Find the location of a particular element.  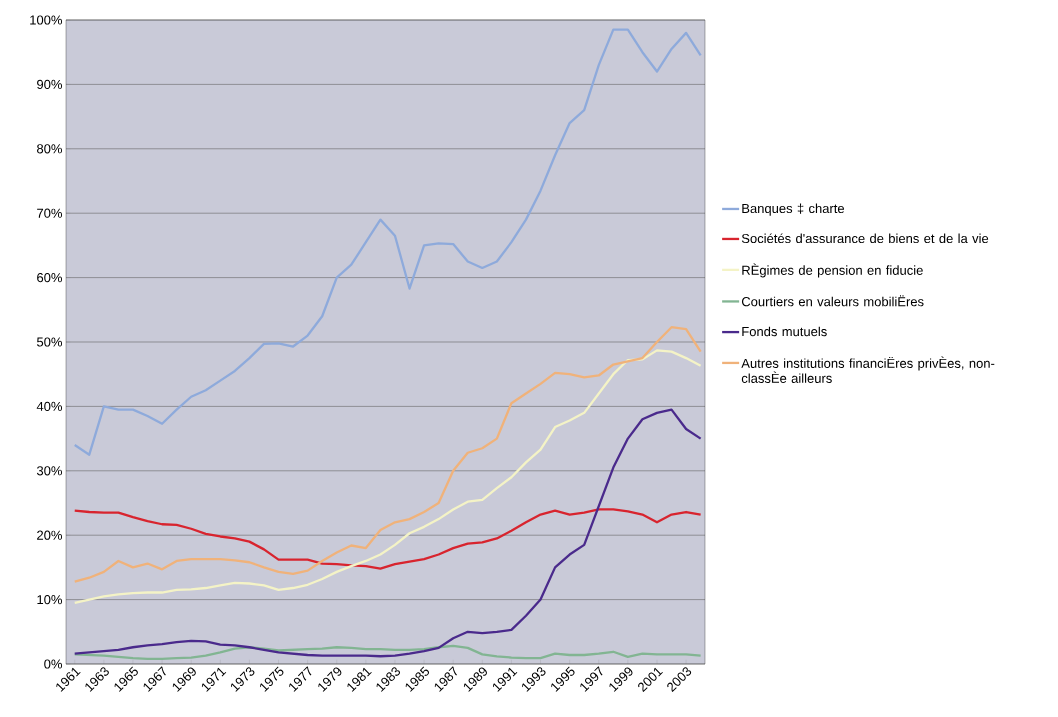

y-tick-label: 100% is located at coordinates (46, 20).